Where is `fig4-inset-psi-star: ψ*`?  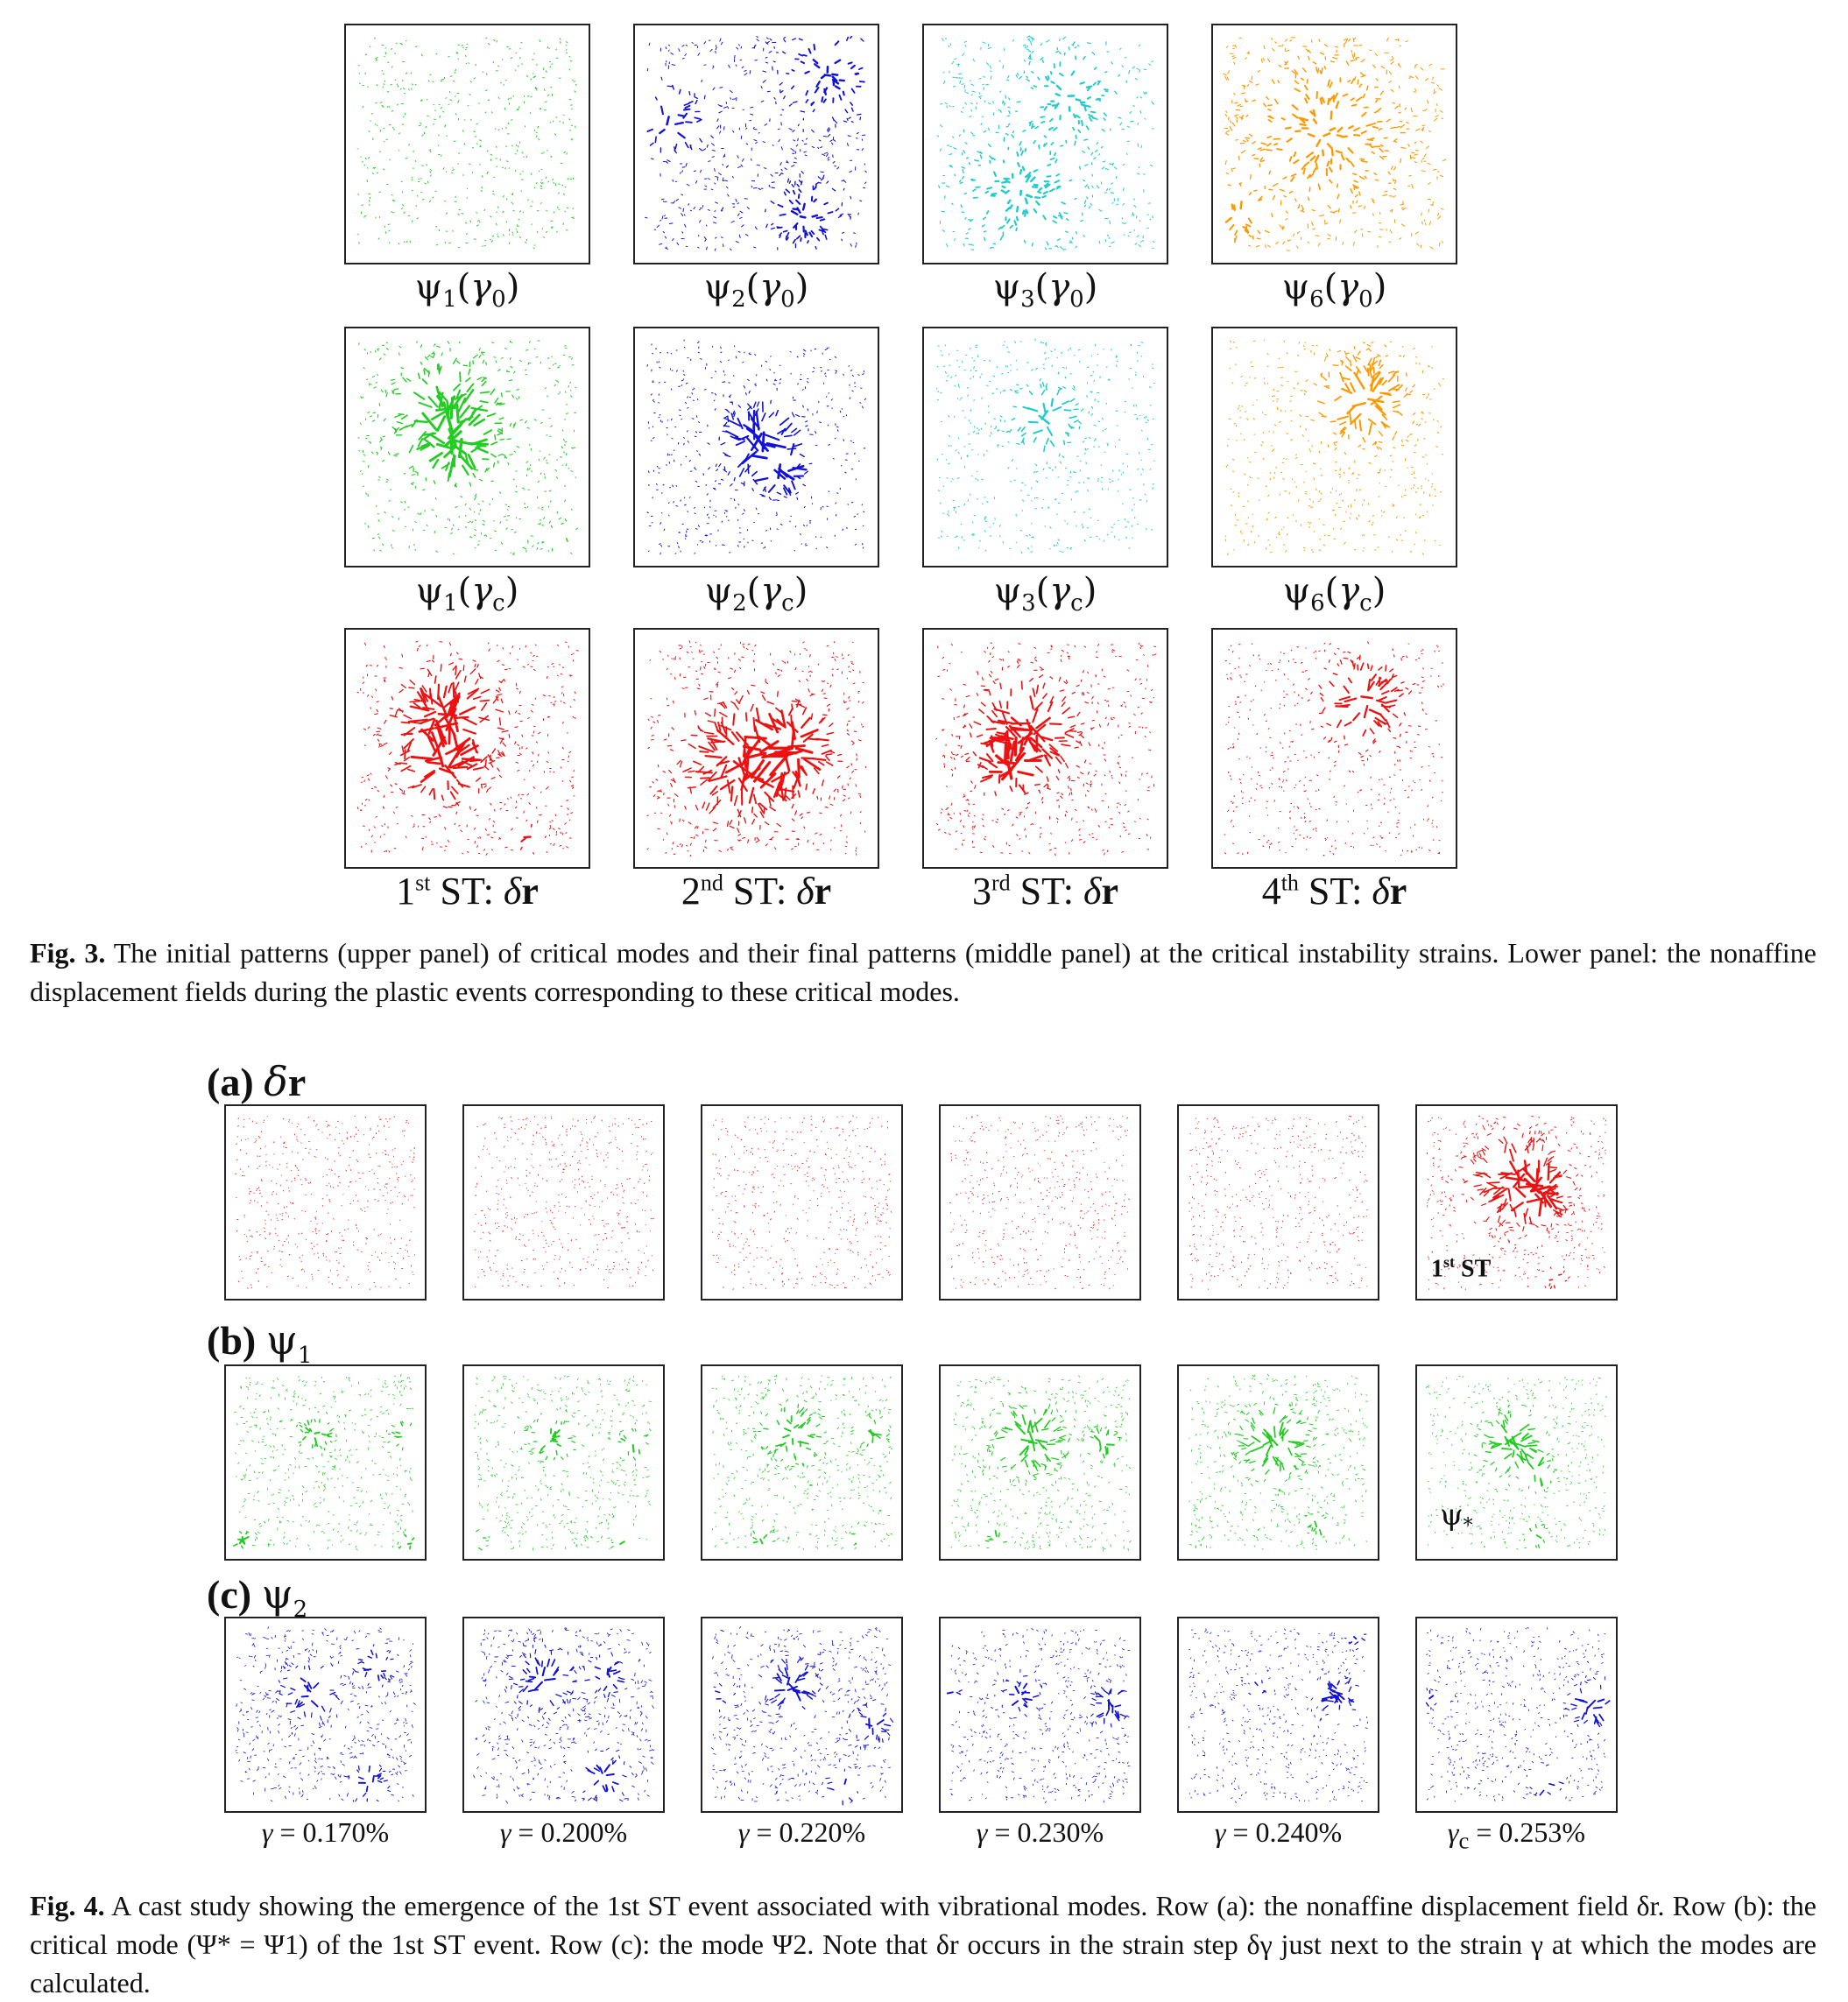
fig4-inset-psi-star: ψ* is located at coordinates (1456, 1518).